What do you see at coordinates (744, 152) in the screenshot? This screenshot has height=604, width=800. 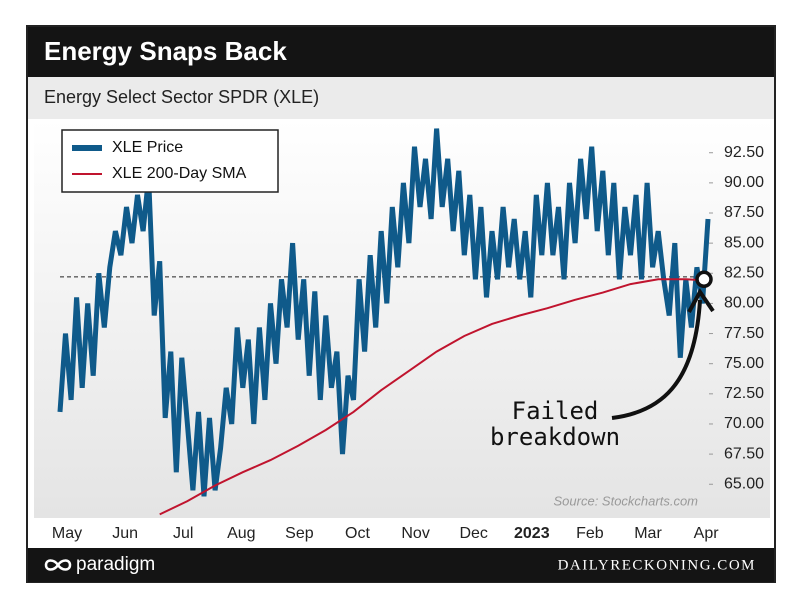 I see `y-tick-label: 92.50` at bounding box center [744, 152].